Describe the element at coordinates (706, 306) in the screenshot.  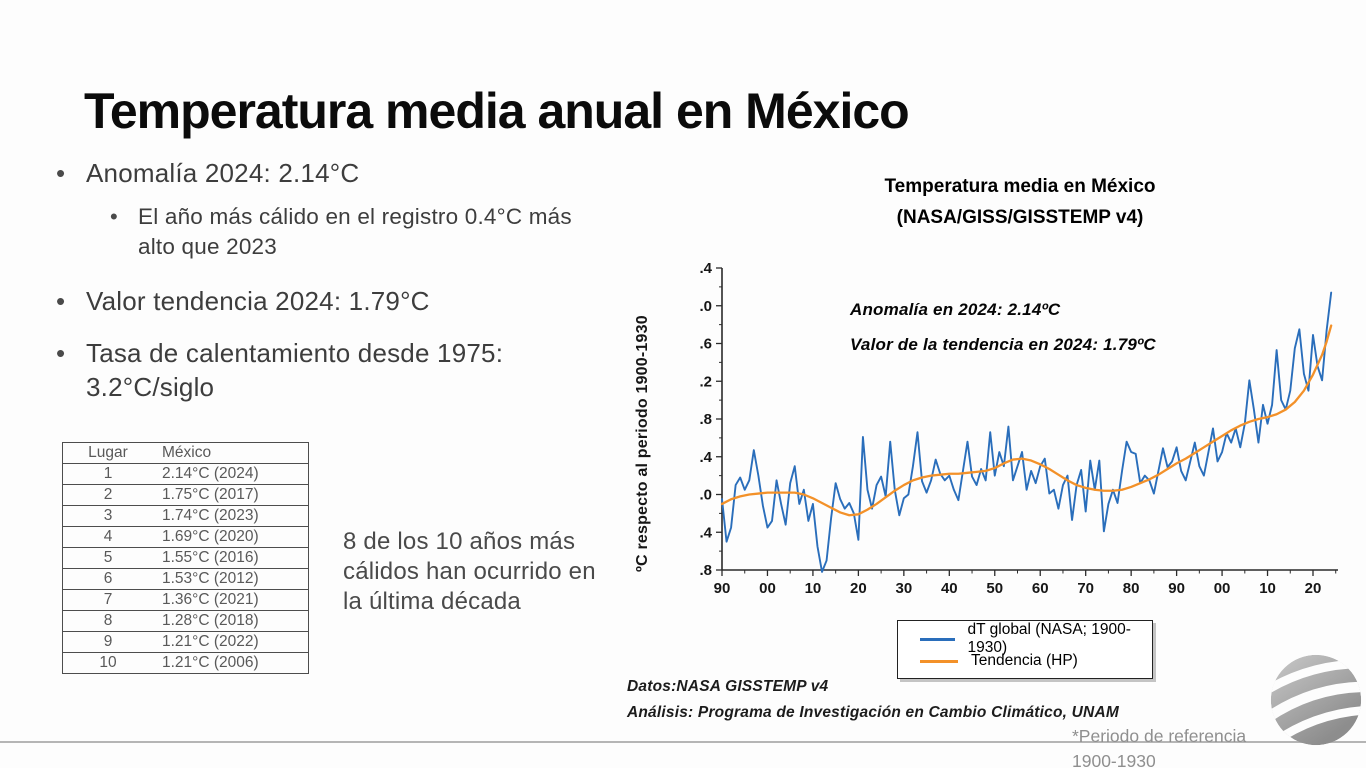
I see `svg-text: 2.0` at that location.